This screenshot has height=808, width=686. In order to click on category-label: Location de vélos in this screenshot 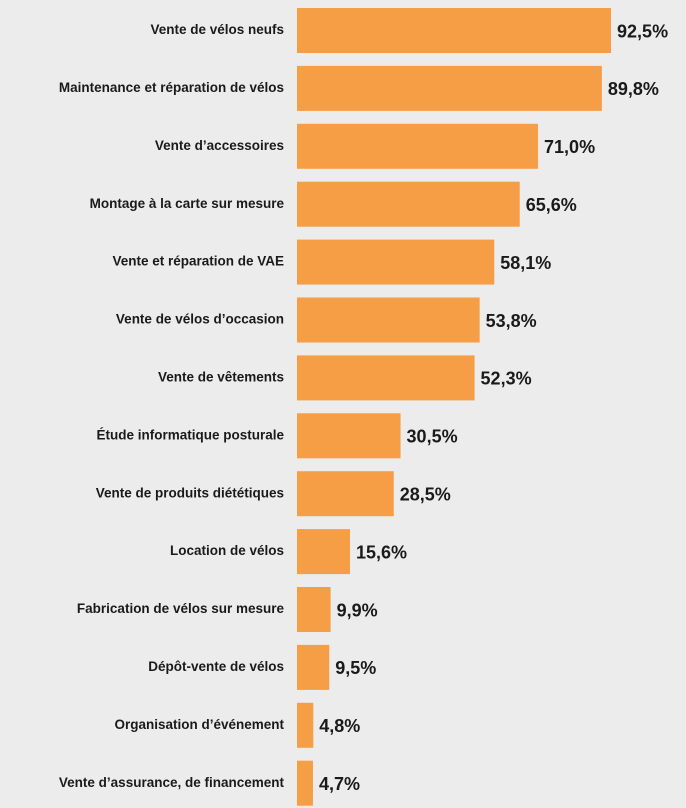, I will do `click(227, 550)`.